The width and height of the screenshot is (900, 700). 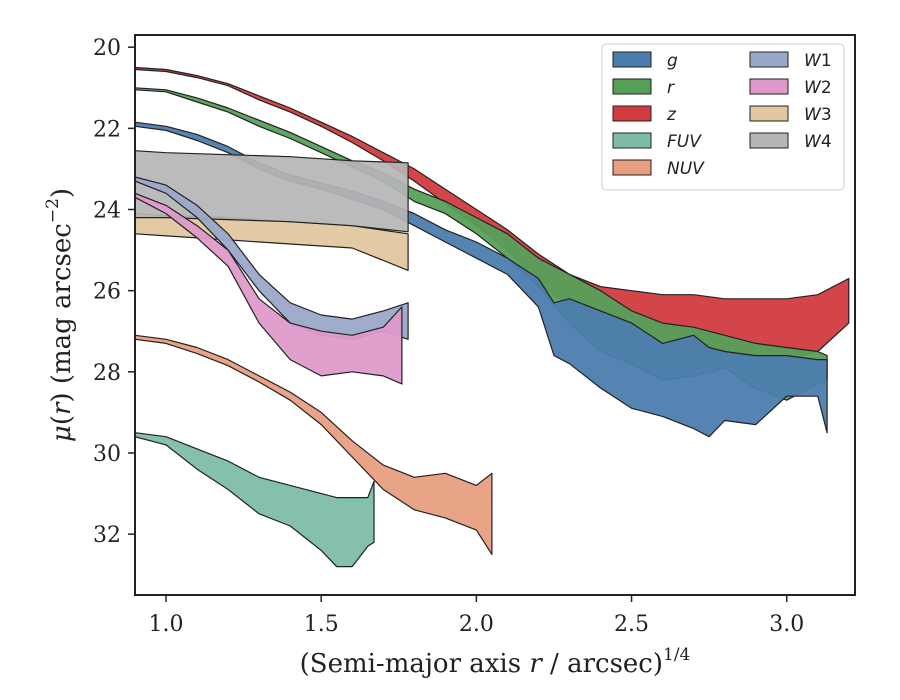 What do you see at coordinates (723, 117) in the screenshot?
I see `legend: grz FUV NUV W1 W2 W3 W4` at bounding box center [723, 117].